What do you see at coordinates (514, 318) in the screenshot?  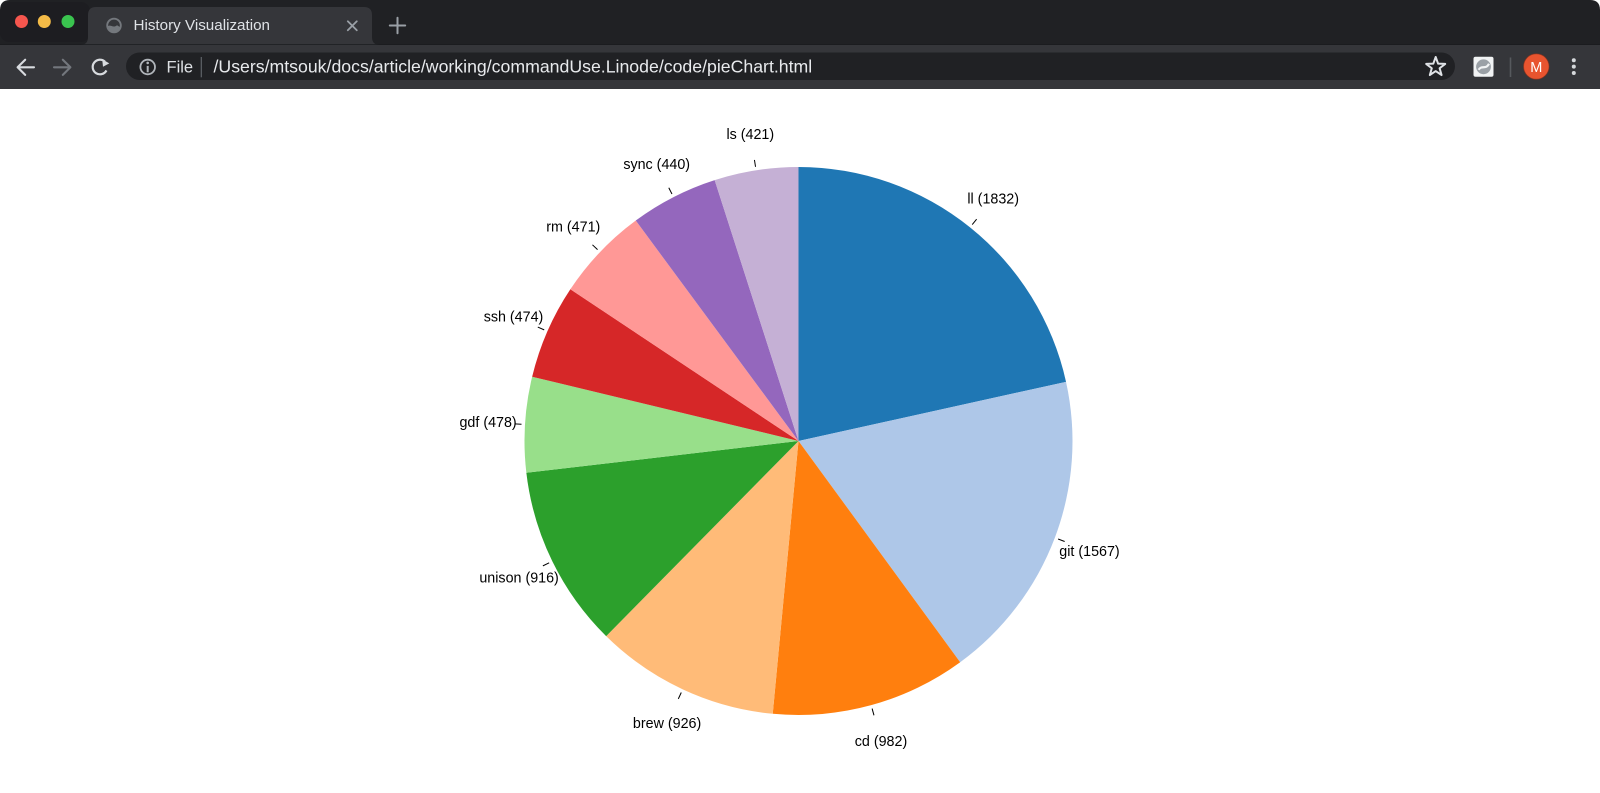 I see `svg-text: ssh (474)` at bounding box center [514, 318].